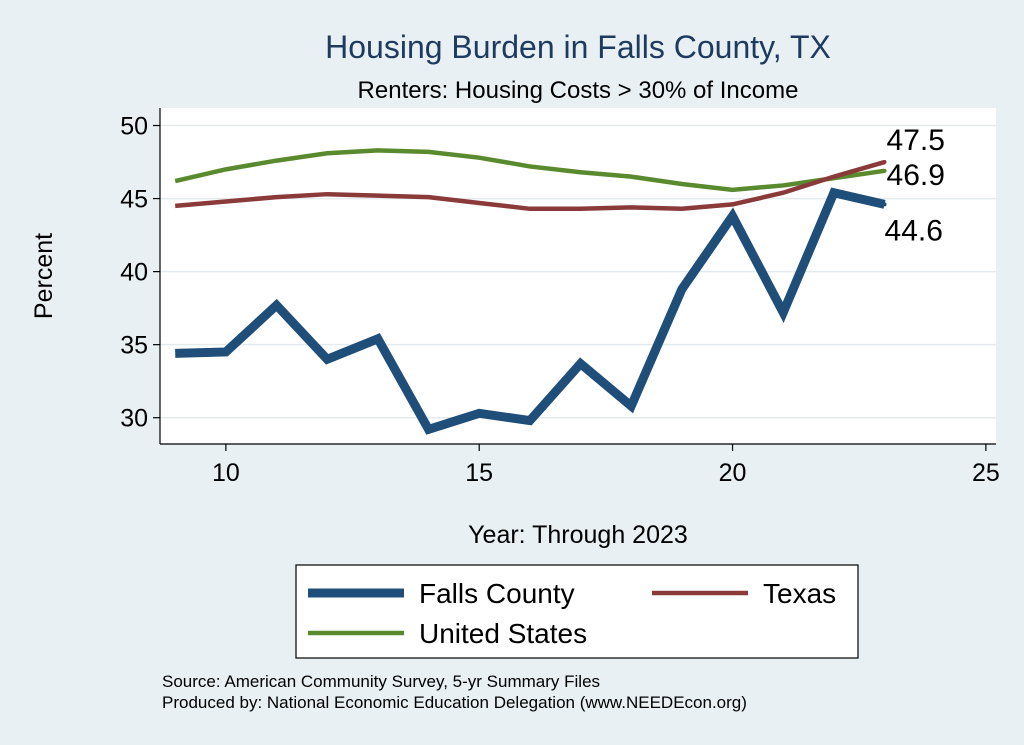  What do you see at coordinates (916, 175) in the screenshot?
I see `end-label-united-states: 46.9` at bounding box center [916, 175].